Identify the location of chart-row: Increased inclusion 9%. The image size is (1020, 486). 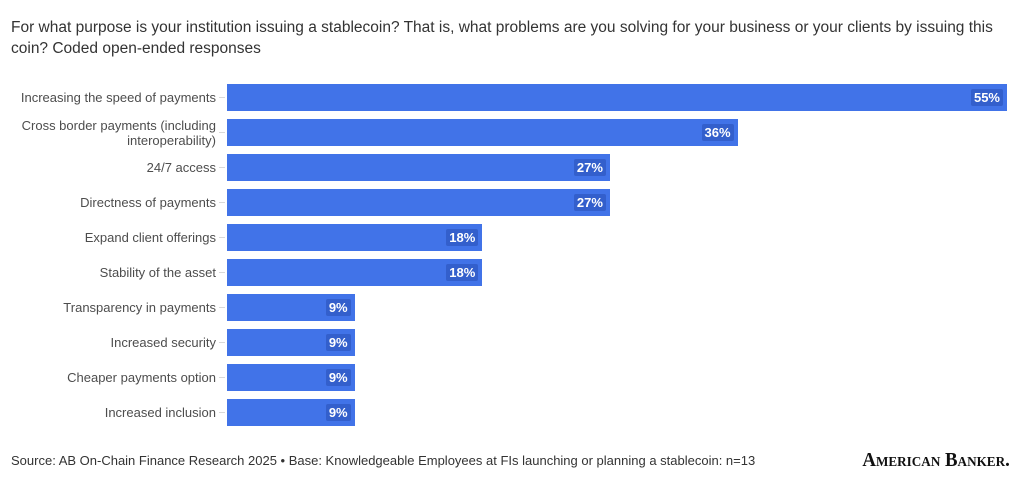
(510, 412).